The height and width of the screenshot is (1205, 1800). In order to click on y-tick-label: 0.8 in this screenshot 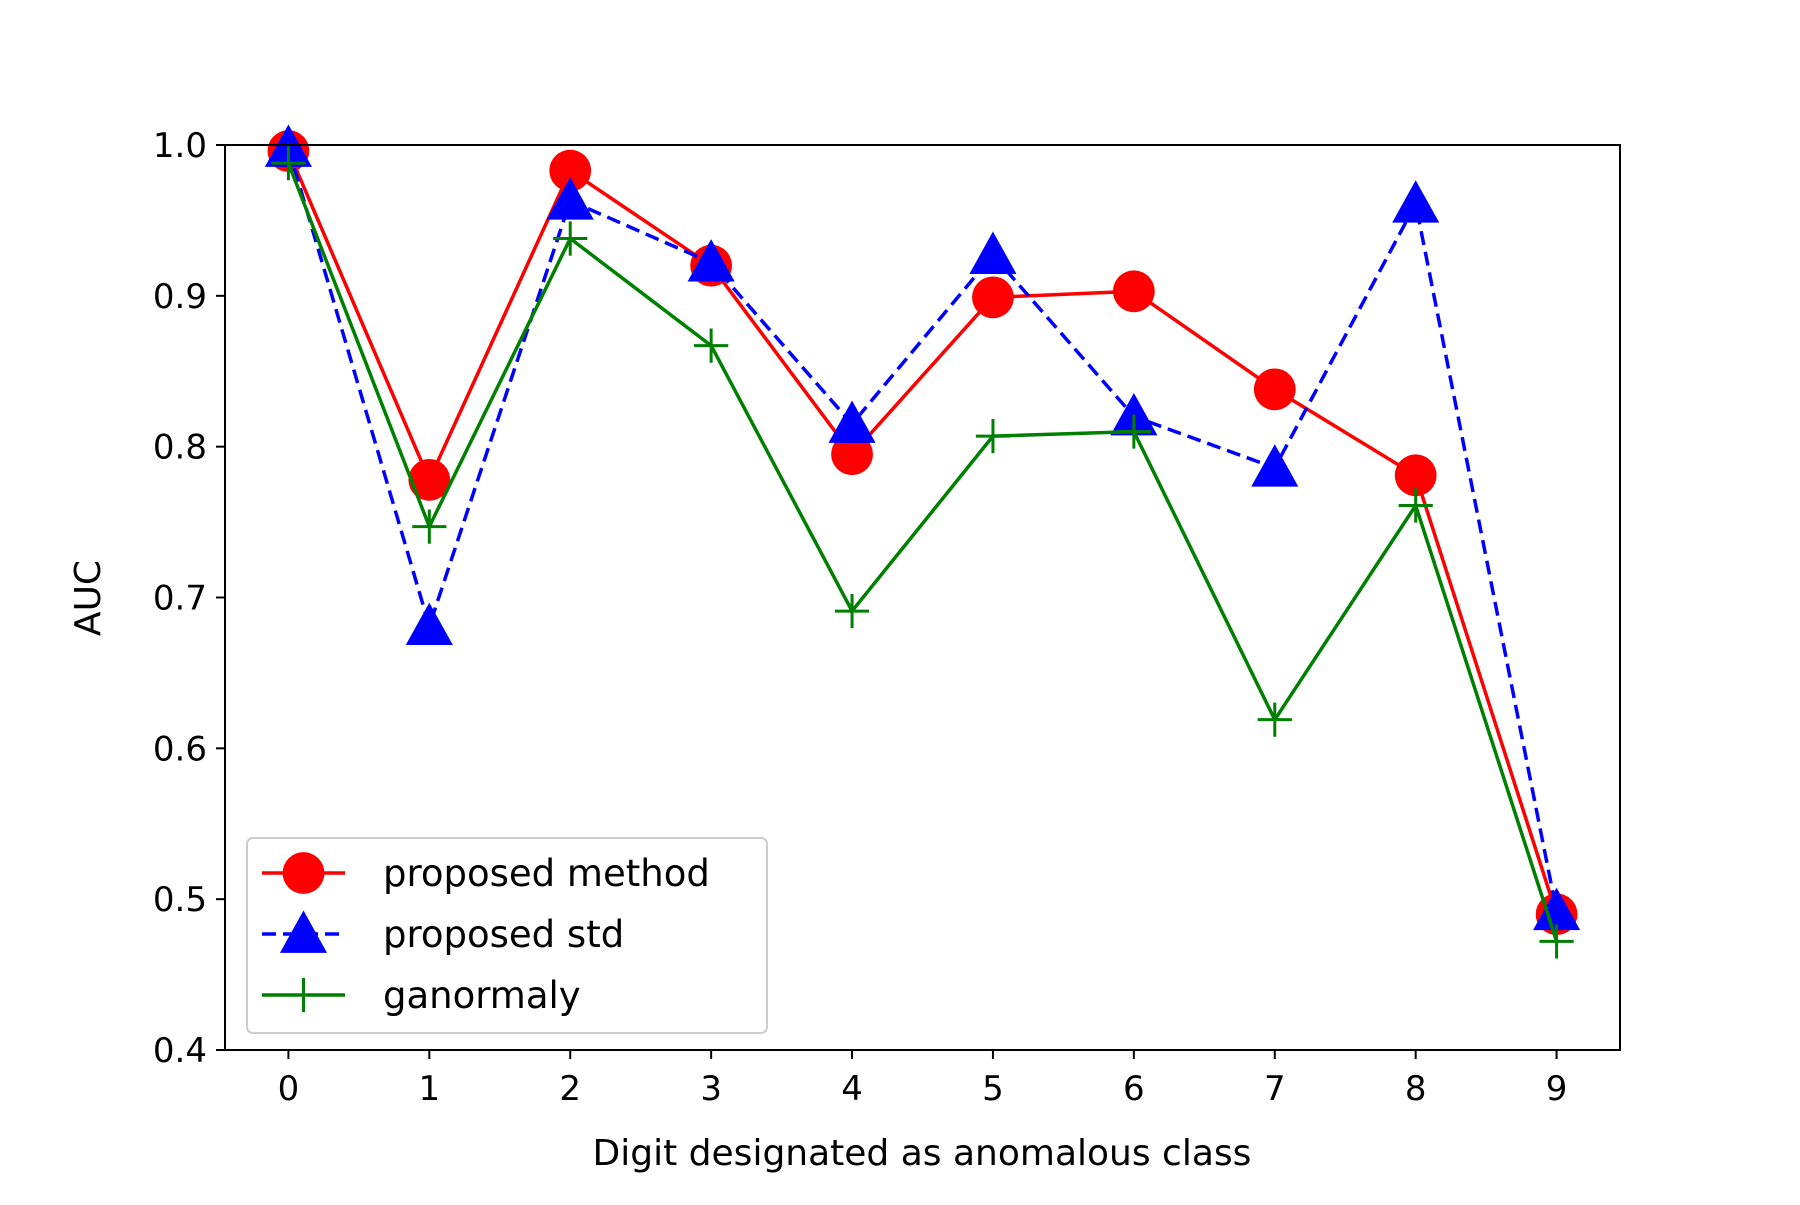, I will do `click(180, 448)`.